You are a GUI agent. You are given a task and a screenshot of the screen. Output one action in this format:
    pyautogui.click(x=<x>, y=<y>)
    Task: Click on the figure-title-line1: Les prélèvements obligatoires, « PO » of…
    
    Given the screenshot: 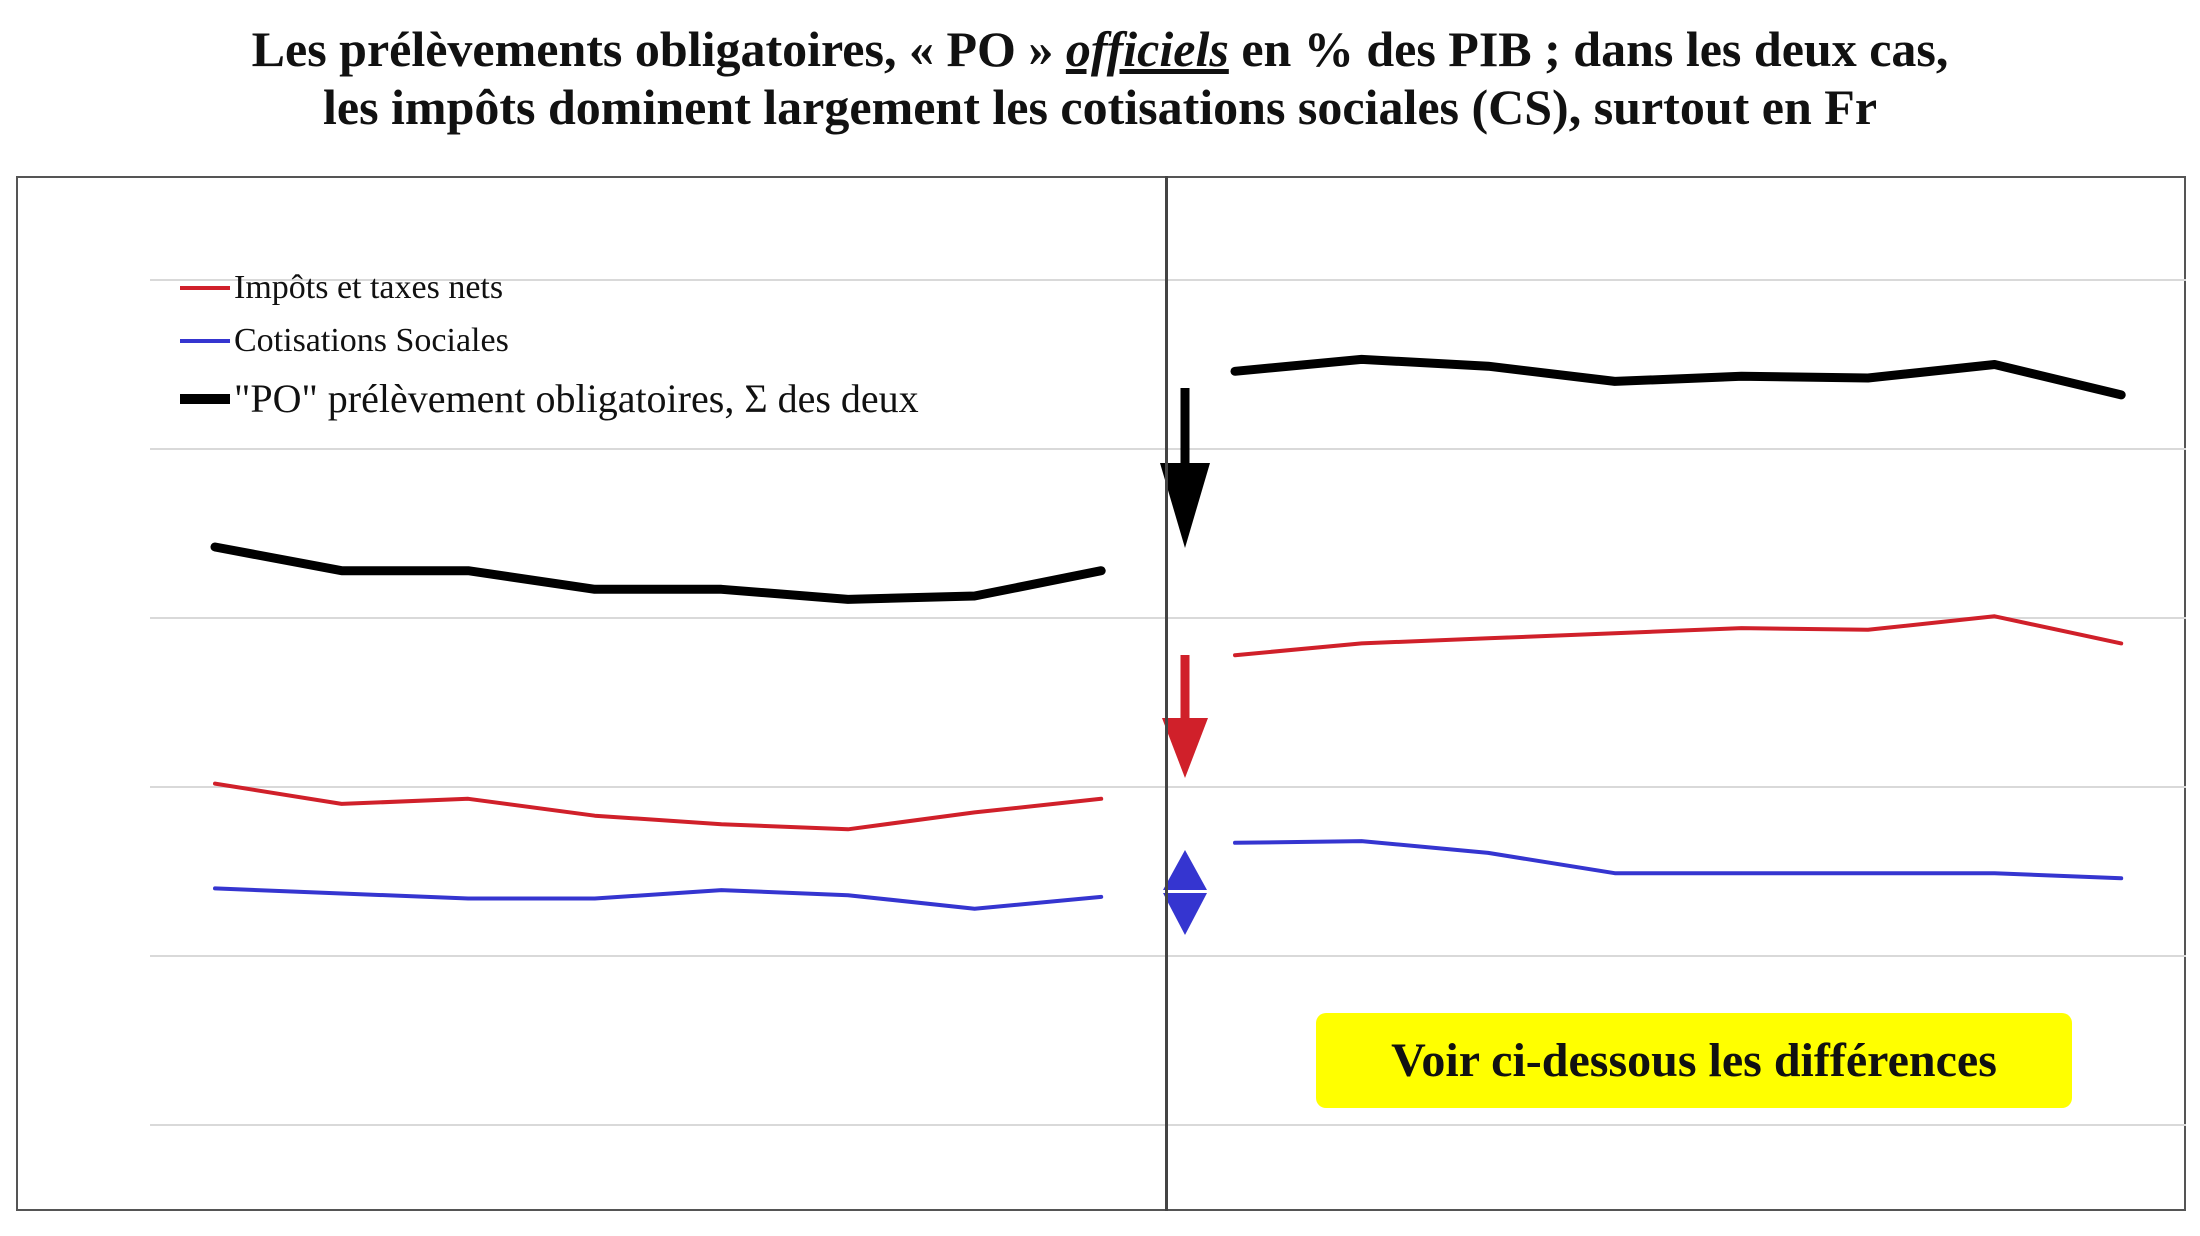 What is the action you would take?
    pyautogui.click(x=1100, y=49)
    